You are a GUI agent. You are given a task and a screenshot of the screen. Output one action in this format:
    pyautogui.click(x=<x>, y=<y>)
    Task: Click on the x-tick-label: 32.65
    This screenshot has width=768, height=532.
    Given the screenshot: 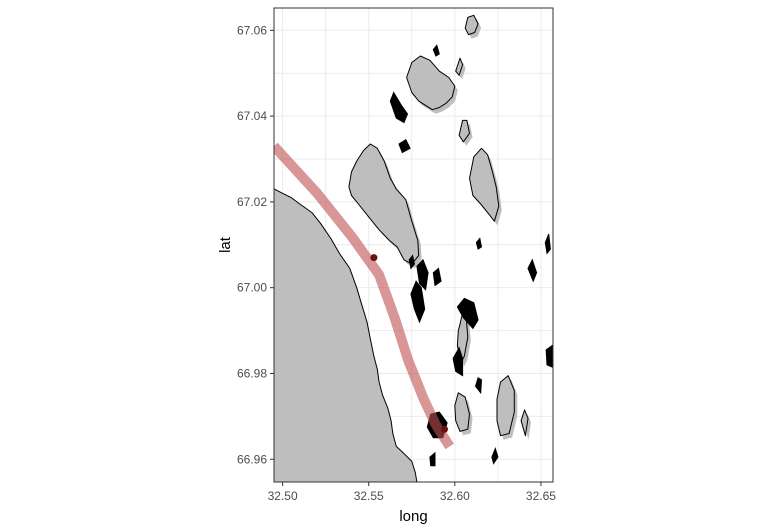 What is the action you would take?
    pyautogui.click(x=541, y=496)
    